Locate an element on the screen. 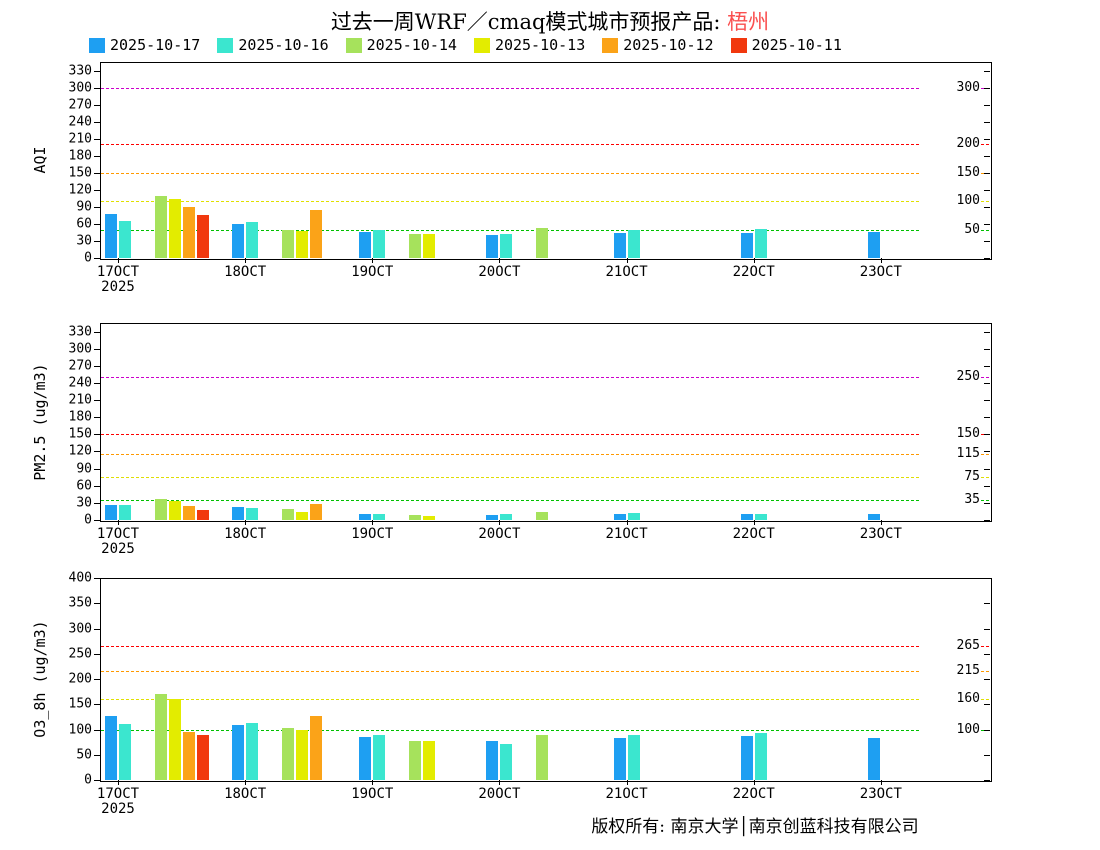 The width and height of the screenshot is (1100, 850). y-tick-label: 350 is located at coordinates (80, 603).